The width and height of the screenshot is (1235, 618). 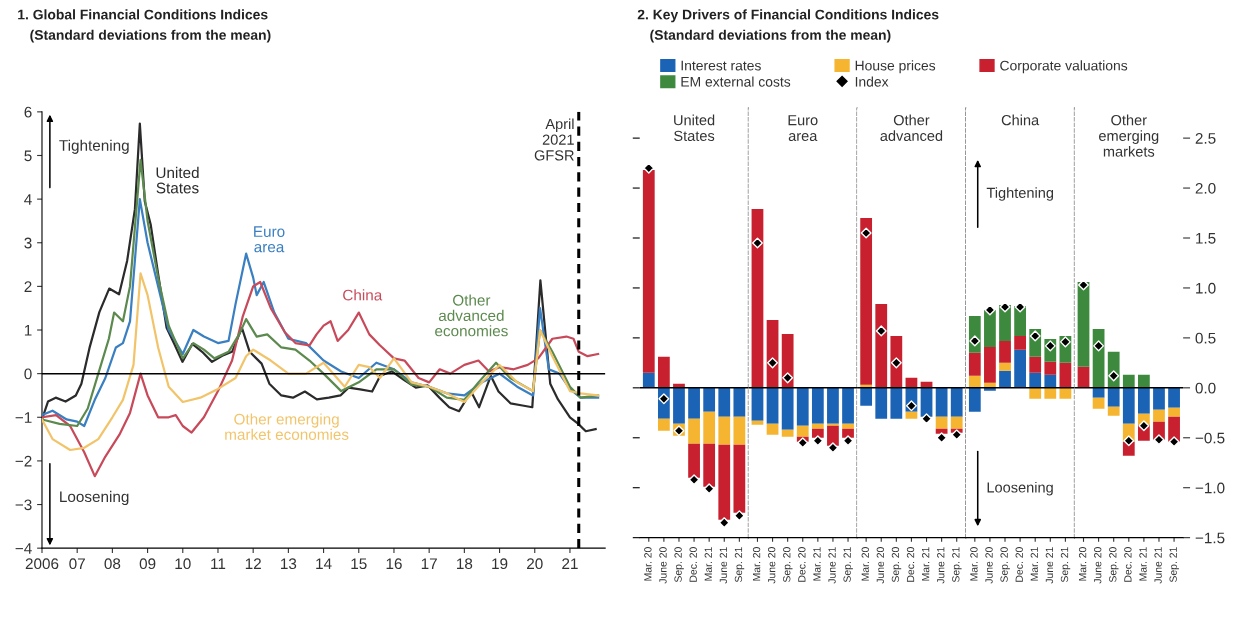 I want to click on chart-title: 1. Global Financial Conditions Indices, so click(x=143, y=14).